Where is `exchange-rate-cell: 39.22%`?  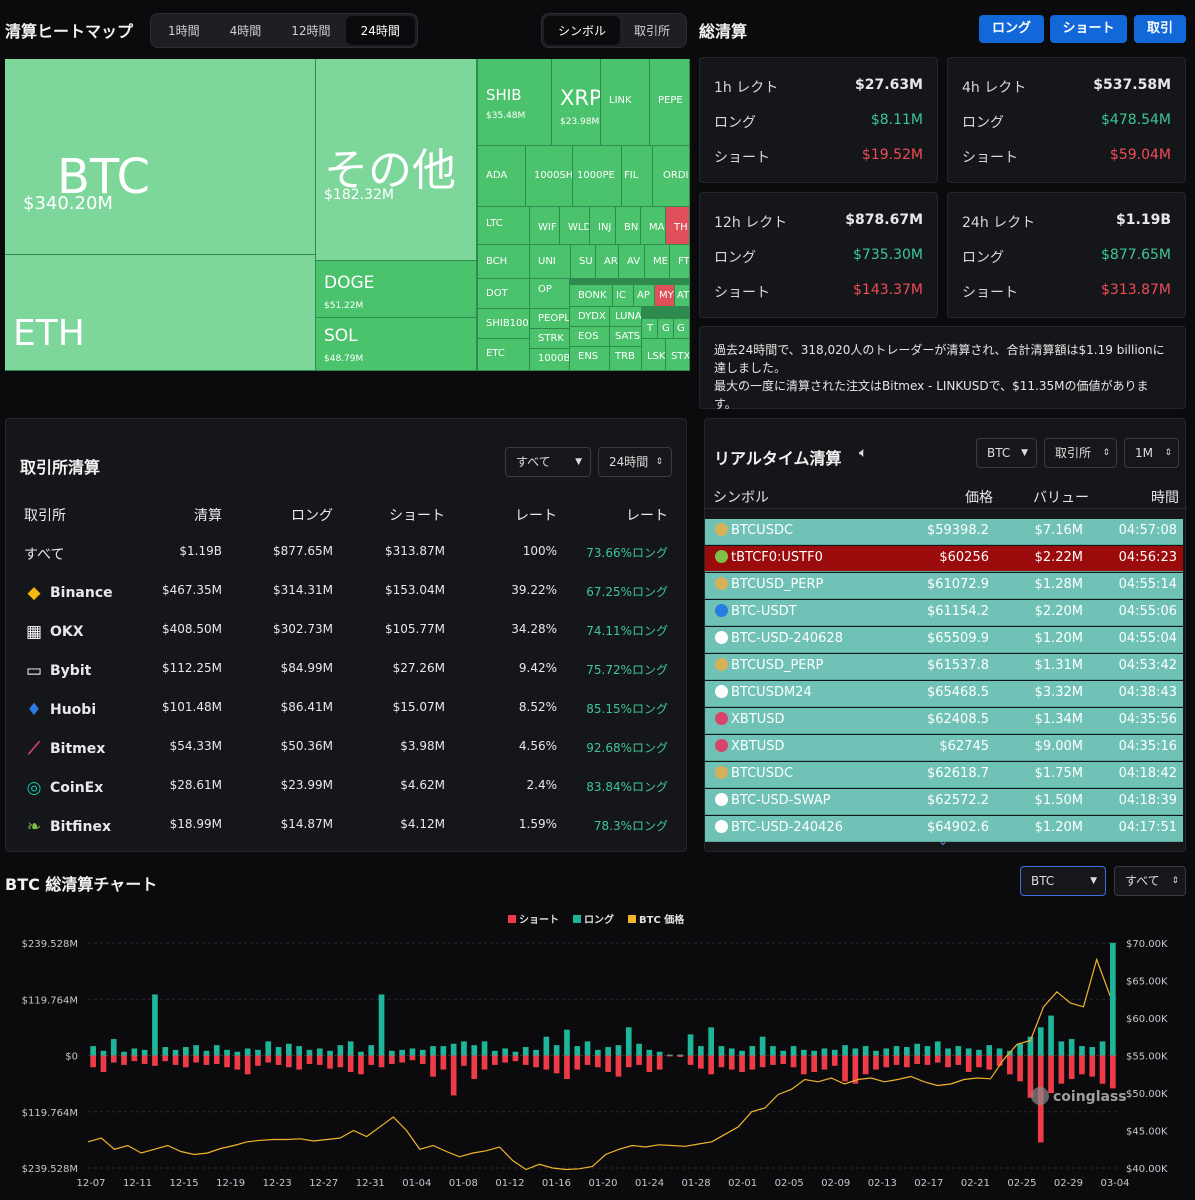
exchange-rate-cell: 39.22% is located at coordinates (534, 590).